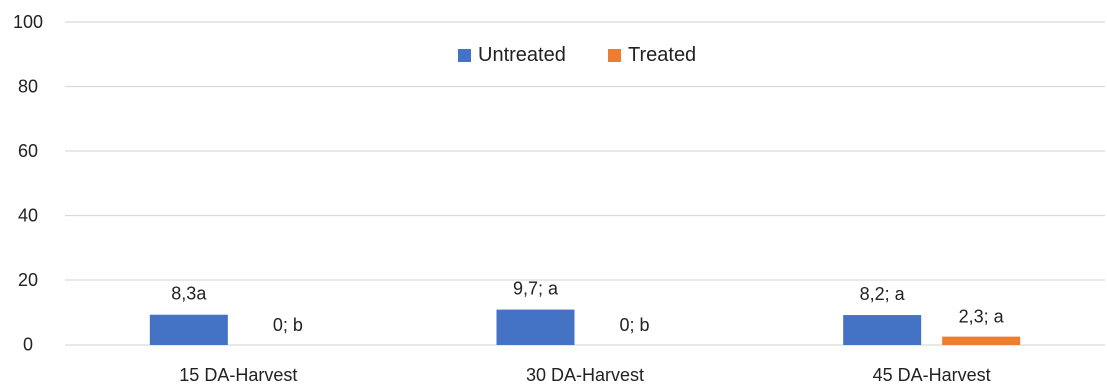 The image size is (1107, 388). What do you see at coordinates (28, 280) in the screenshot?
I see `y-tick-label: 20` at bounding box center [28, 280].